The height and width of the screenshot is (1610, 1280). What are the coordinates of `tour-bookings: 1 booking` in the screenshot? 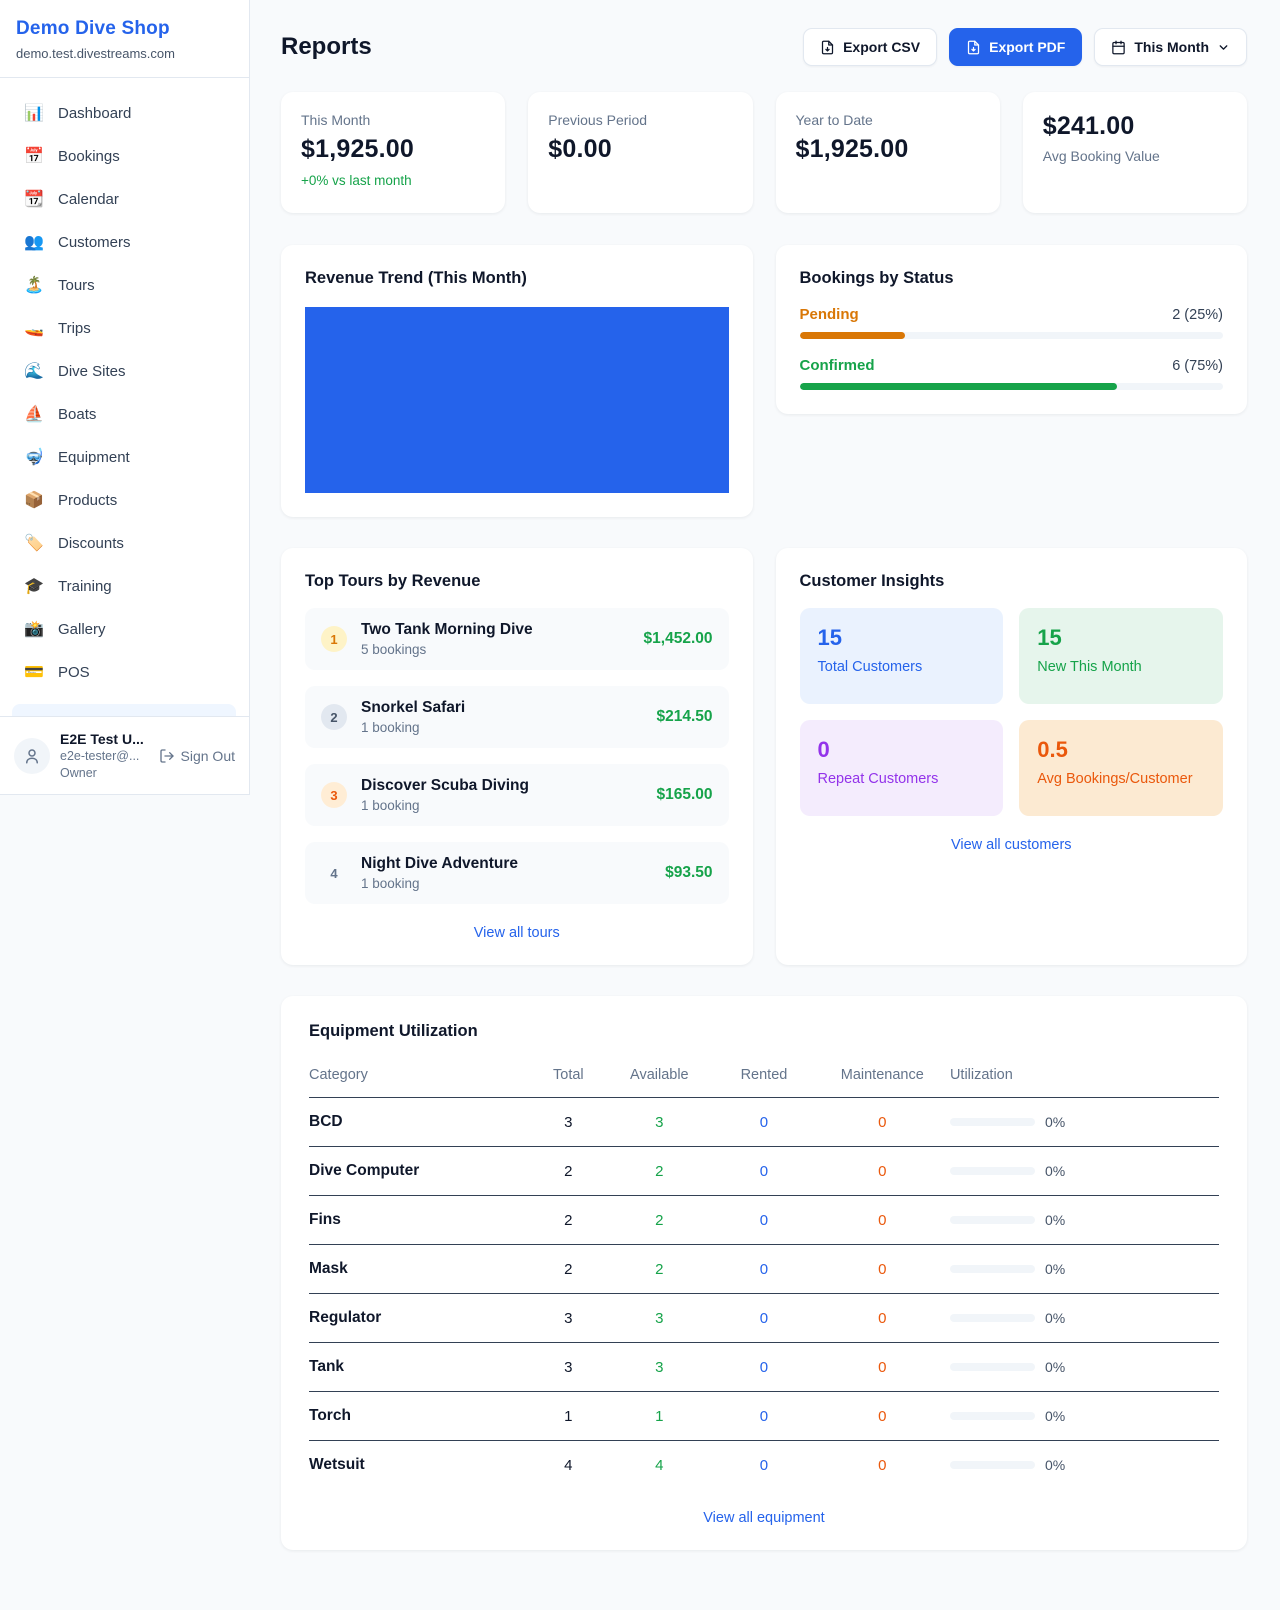 It's located at (390, 883).